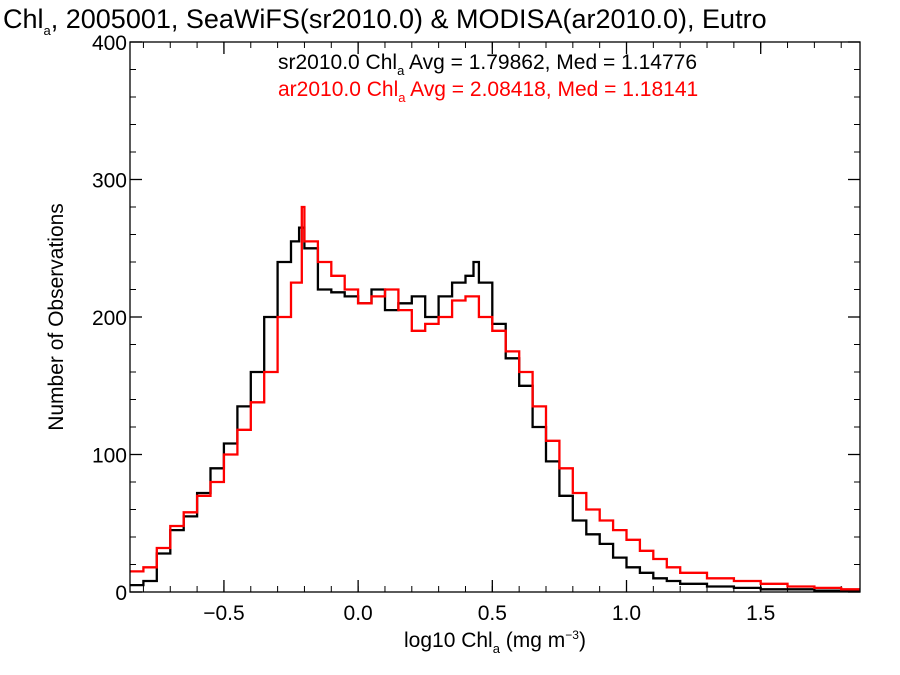 This screenshot has height=675, width=900. What do you see at coordinates (109, 181) in the screenshot?
I see `y-tick-label: 300` at bounding box center [109, 181].